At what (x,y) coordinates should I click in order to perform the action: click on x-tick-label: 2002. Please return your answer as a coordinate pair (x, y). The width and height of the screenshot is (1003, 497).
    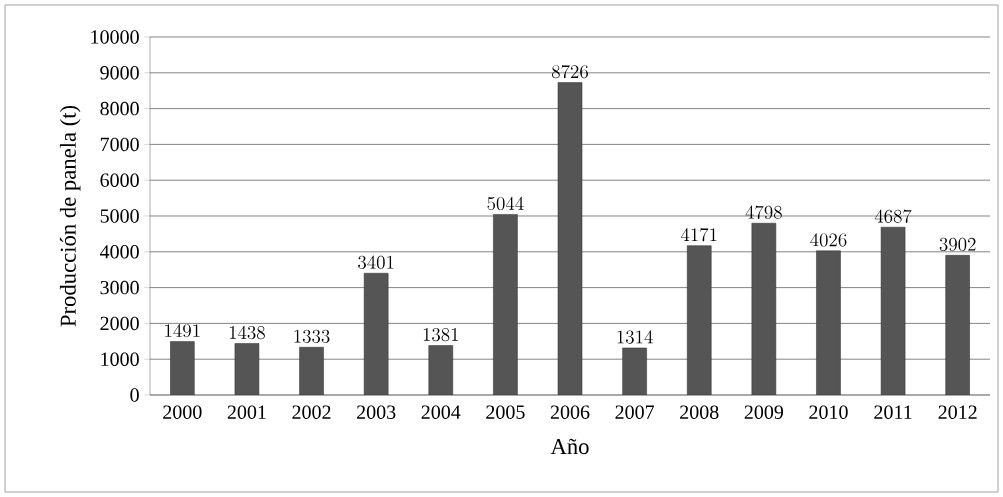
    Looking at the image, I should click on (311, 412).